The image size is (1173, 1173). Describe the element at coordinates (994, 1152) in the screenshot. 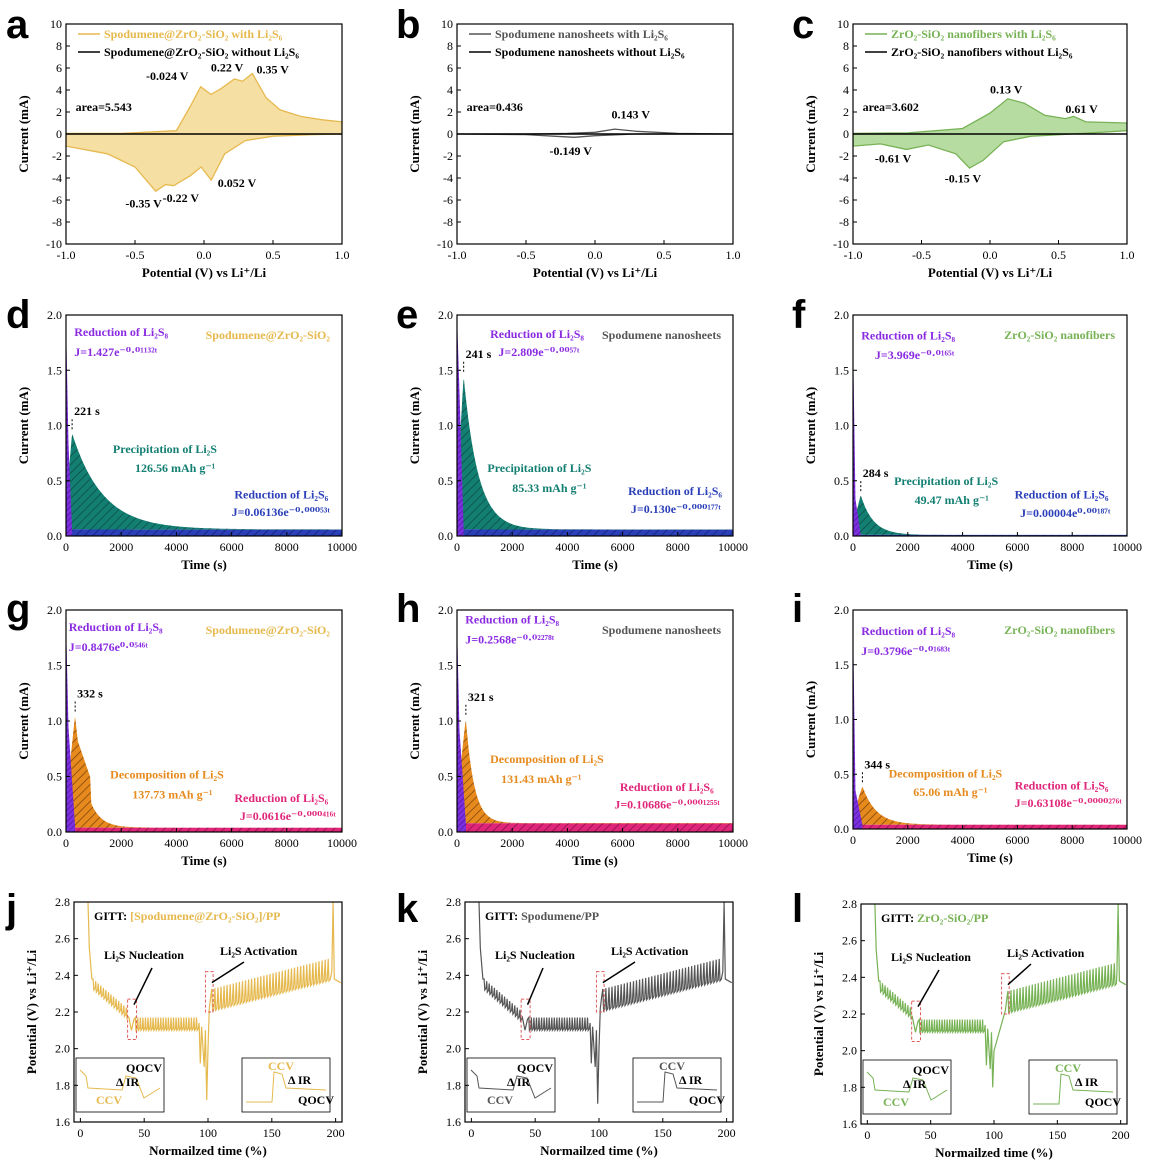

I see `x-axis-label: Normailzed time (%)` at that location.